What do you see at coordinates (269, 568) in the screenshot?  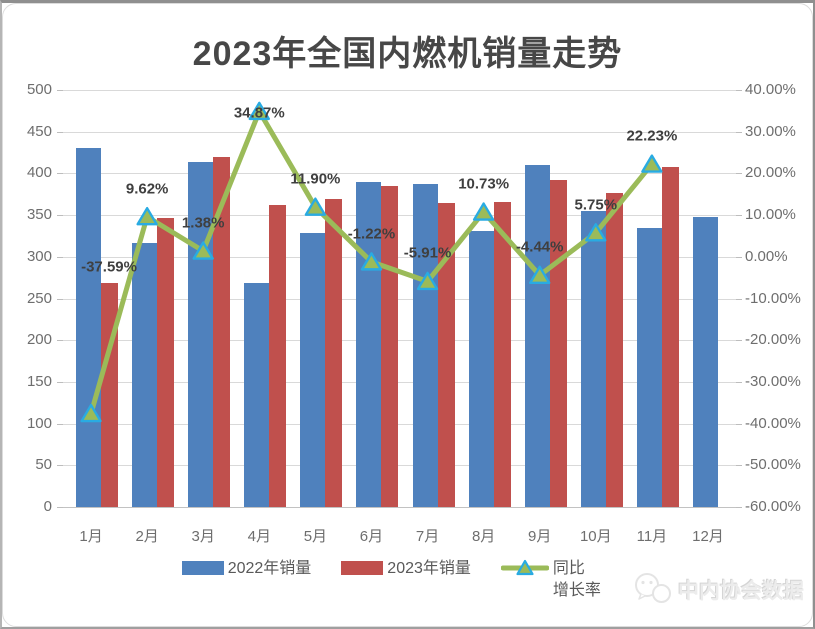 I see `legend-label-2022: 2022年销量` at bounding box center [269, 568].